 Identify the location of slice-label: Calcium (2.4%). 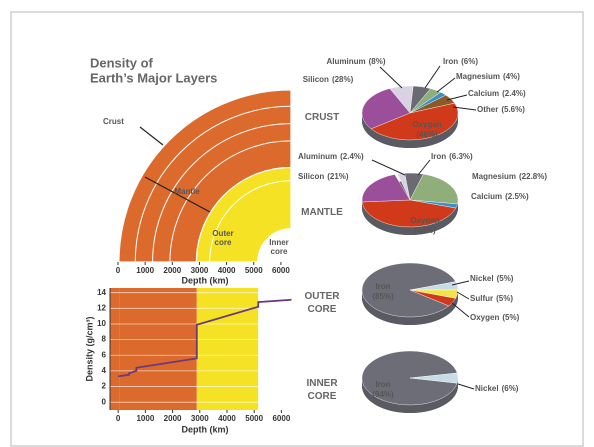
(497, 93).